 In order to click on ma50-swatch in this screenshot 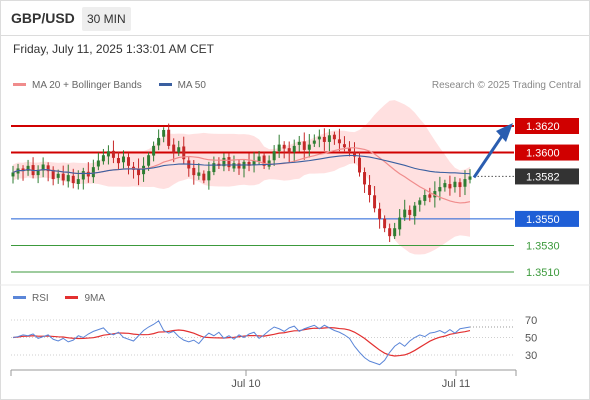, I will do `click(165, 84)`.